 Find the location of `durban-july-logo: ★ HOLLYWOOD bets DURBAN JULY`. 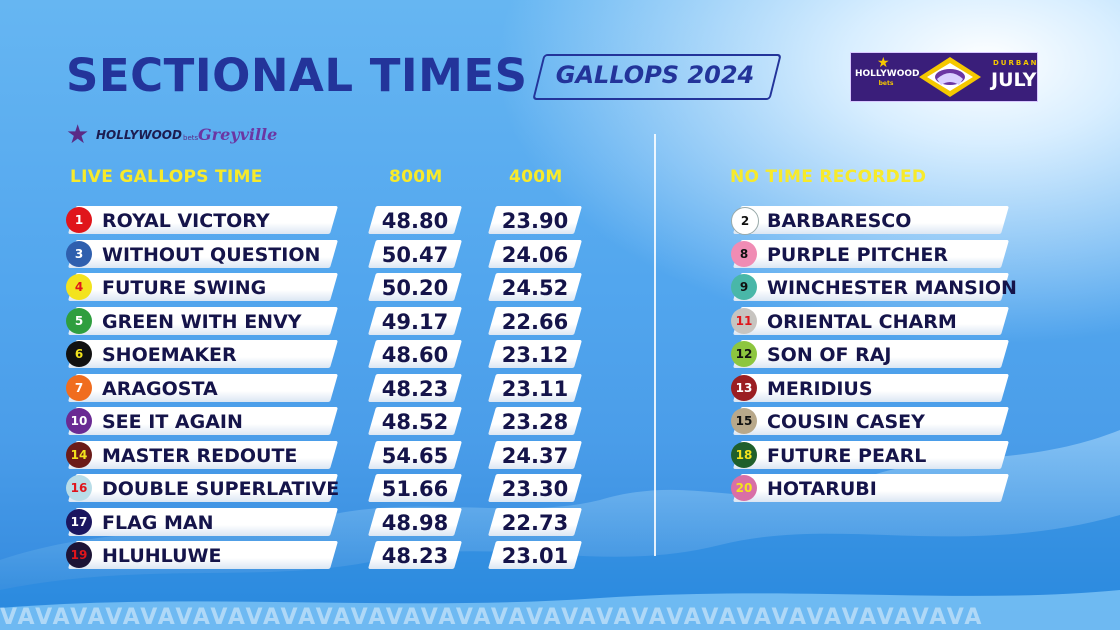

durban-july-logo: ★ HOLLYWOOD bets DURBAN JULY is located at coordinates (944, 77).